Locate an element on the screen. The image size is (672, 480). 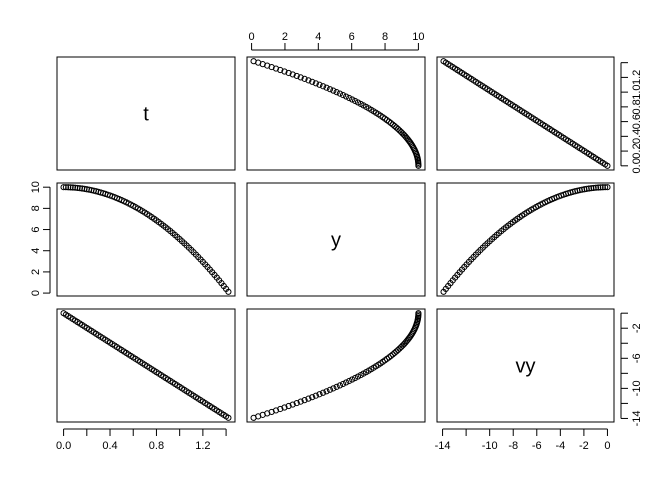
tick-label: 4 is located at coordinates (36, 251).